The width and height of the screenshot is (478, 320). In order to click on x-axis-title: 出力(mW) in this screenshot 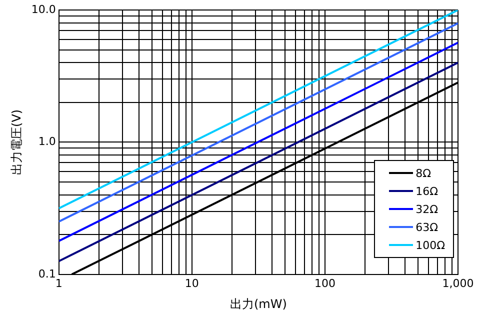, I will do `click(258, 303)`.